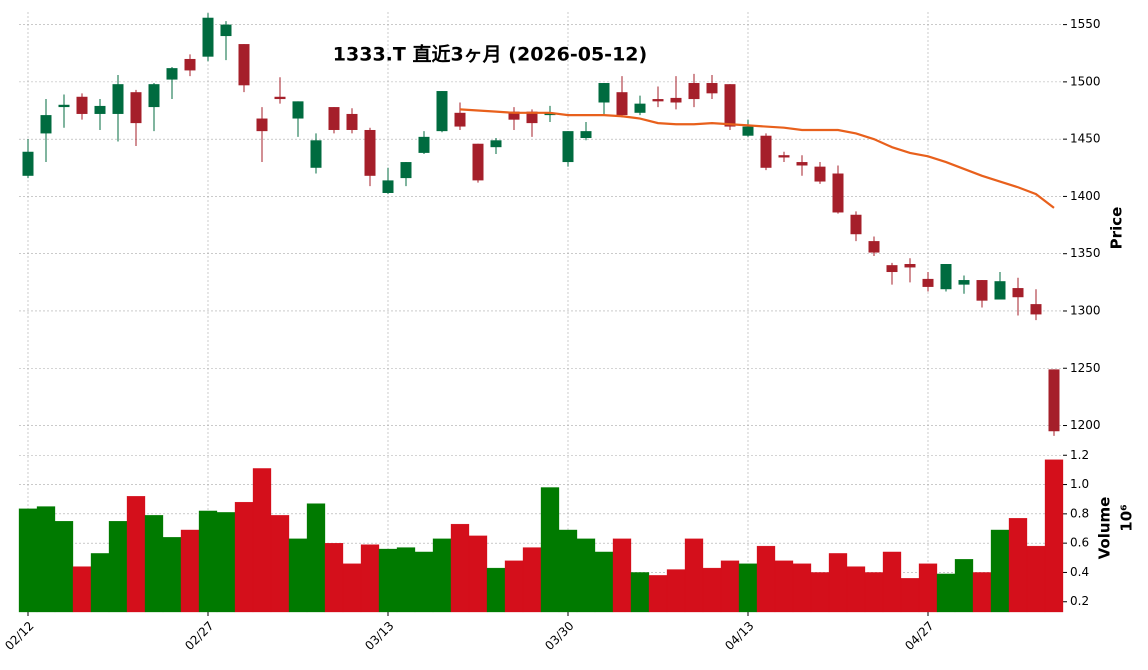  I want to click on x-tick-label: 04/13, so click(739, 636).